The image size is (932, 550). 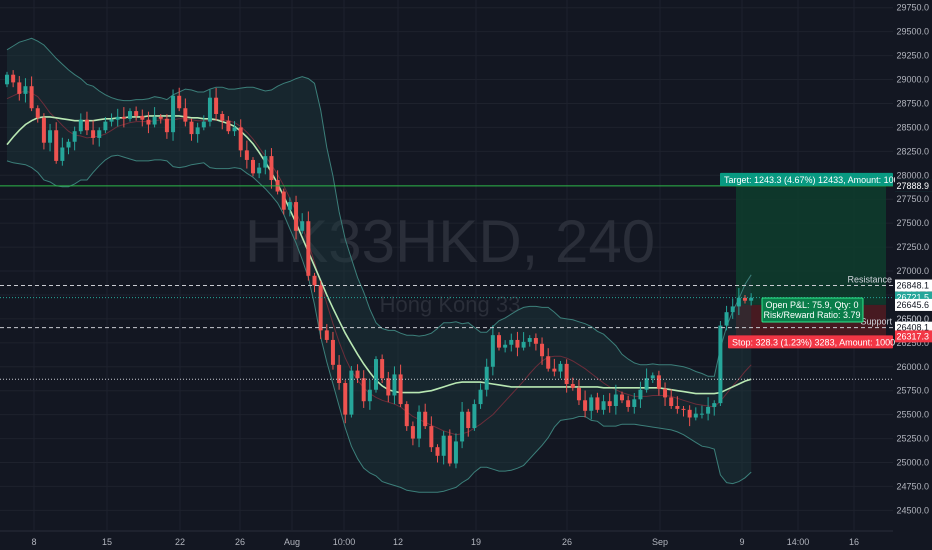 I want to click on time-tick-label: 9, so click(x=741, y=542).